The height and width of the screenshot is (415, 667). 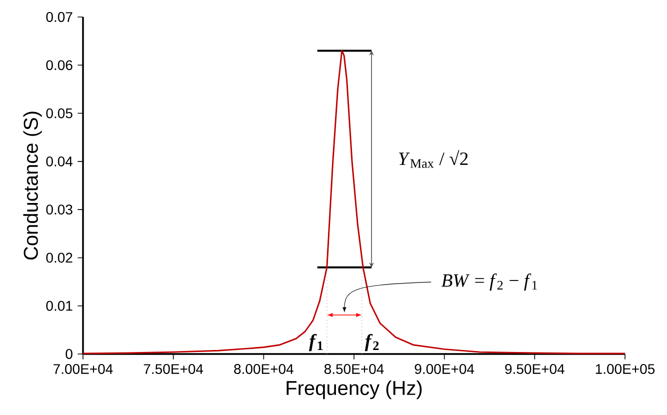 What do you see at coordinates (264, 369) in the screenshot?
I see `x-tick-label: 8.00E+04` at bounding box center [264, 369].